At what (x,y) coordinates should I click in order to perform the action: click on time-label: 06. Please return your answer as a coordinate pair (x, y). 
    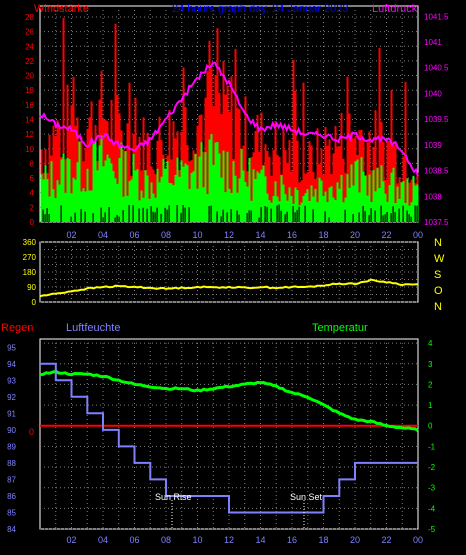
    Looking at the image, I should click on (134, 540).